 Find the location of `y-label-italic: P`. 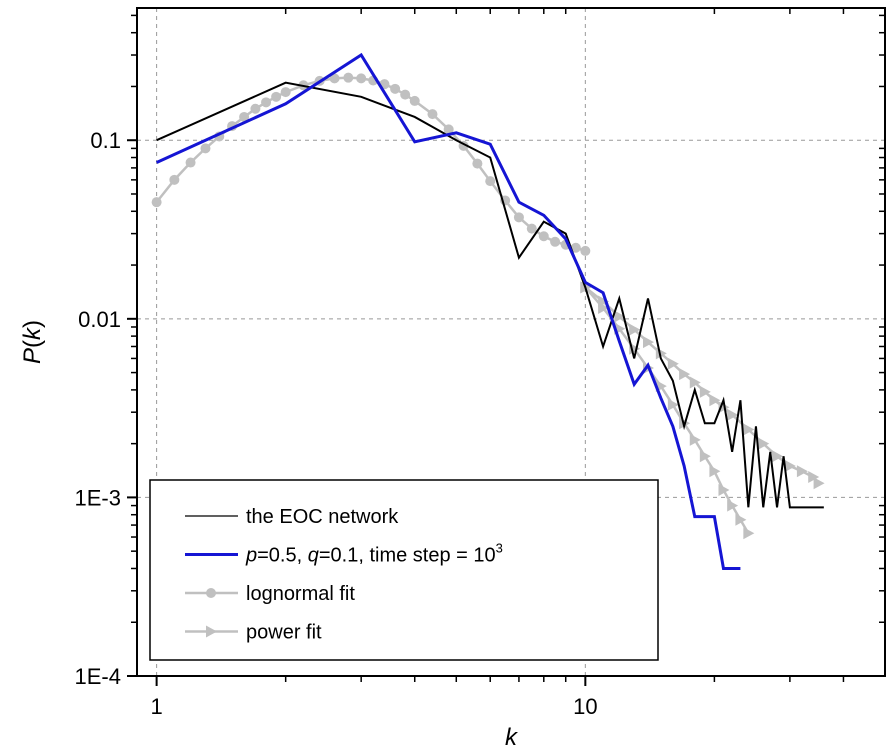

y-label-italic: P is located at coordinates (32, 356).